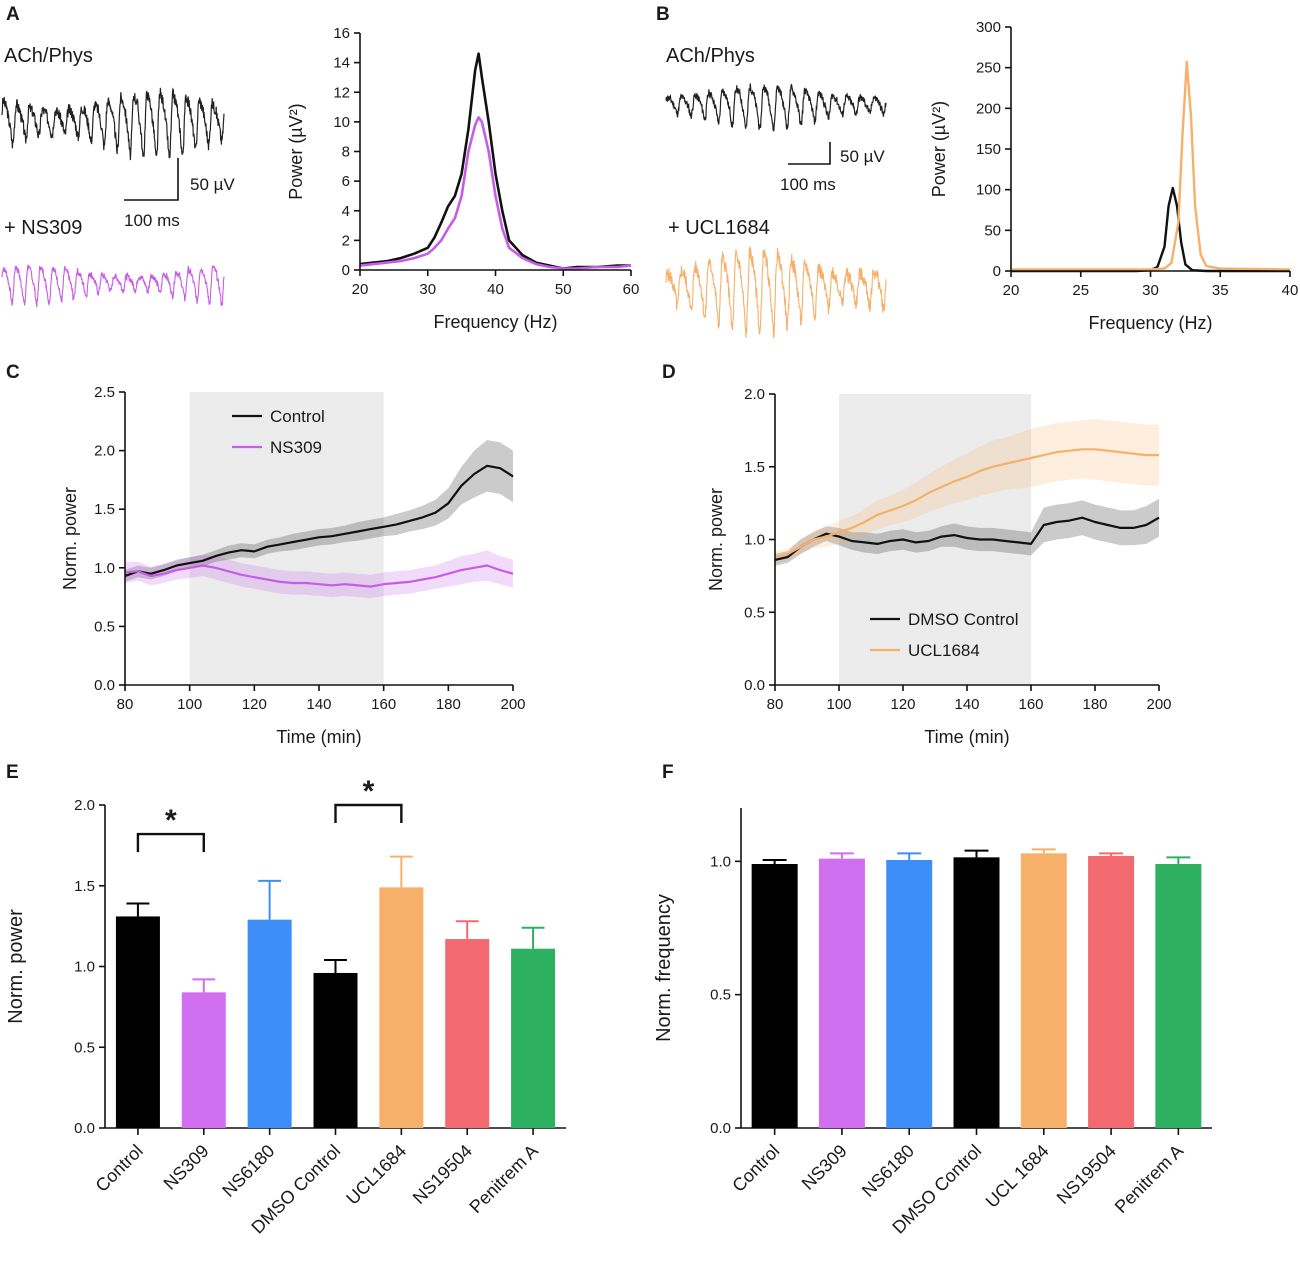 The width and height of the screenshot is (1300, 1265). What do you see at coordinates (13, 372) in the screenshot?
I see `panel-letter-c: C` at bounding box center [13, 372].